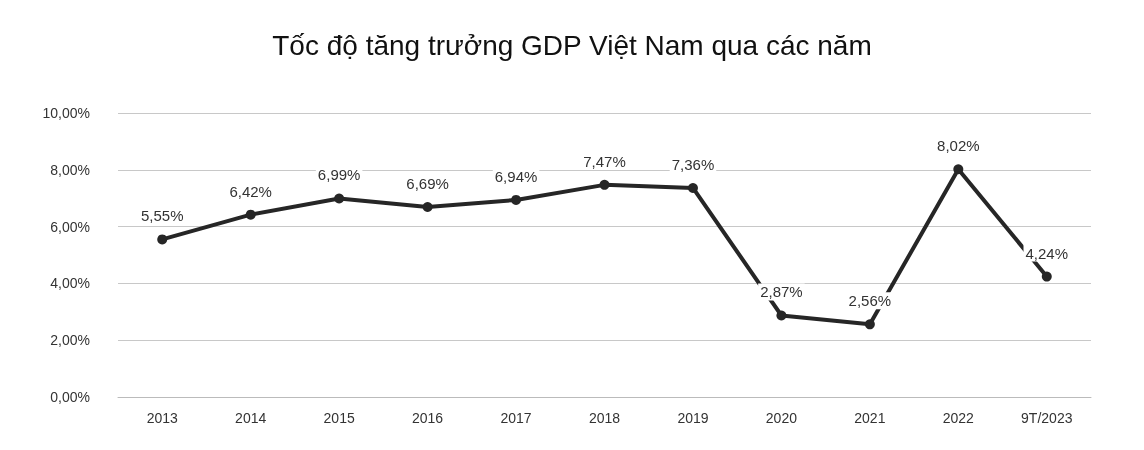 The height and width of the screenshot is (450, 1144). Describe the element at coordinates (781, 418) in the screenshot. I see `x-tick-label: 2020` at that location.